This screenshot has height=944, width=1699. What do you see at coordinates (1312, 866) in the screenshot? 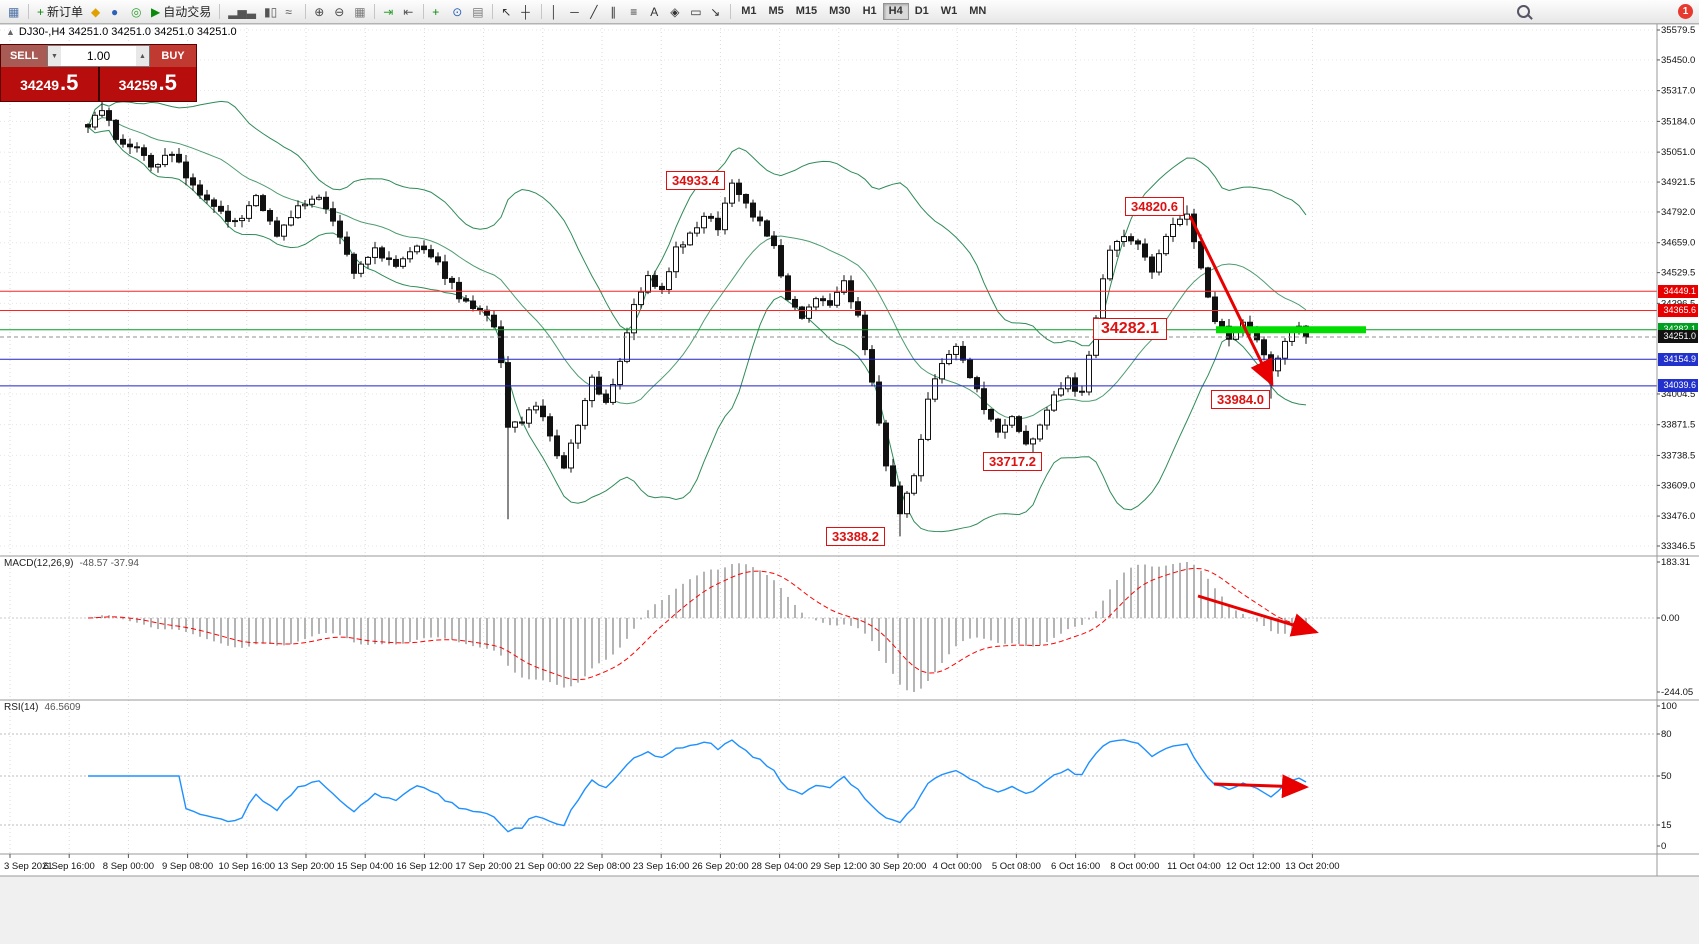
I see `time-axis-label: 13 Oct 20:00` at bounding box center [1312, 866].